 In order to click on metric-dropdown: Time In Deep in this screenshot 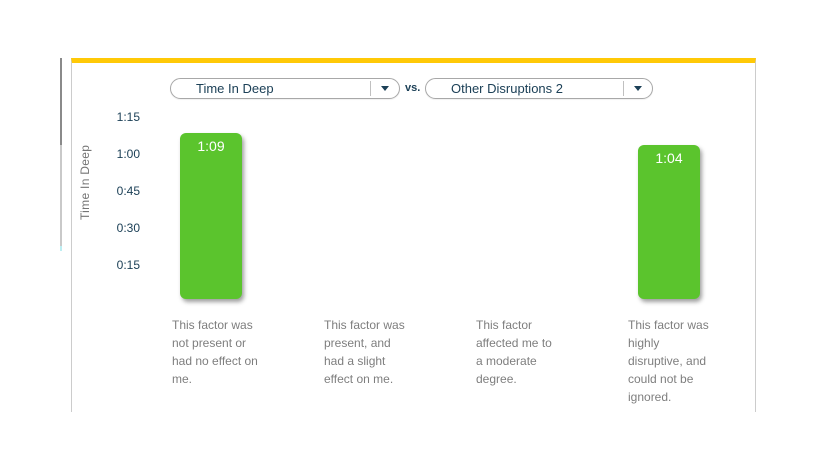, I will do `click(285, 88)`.